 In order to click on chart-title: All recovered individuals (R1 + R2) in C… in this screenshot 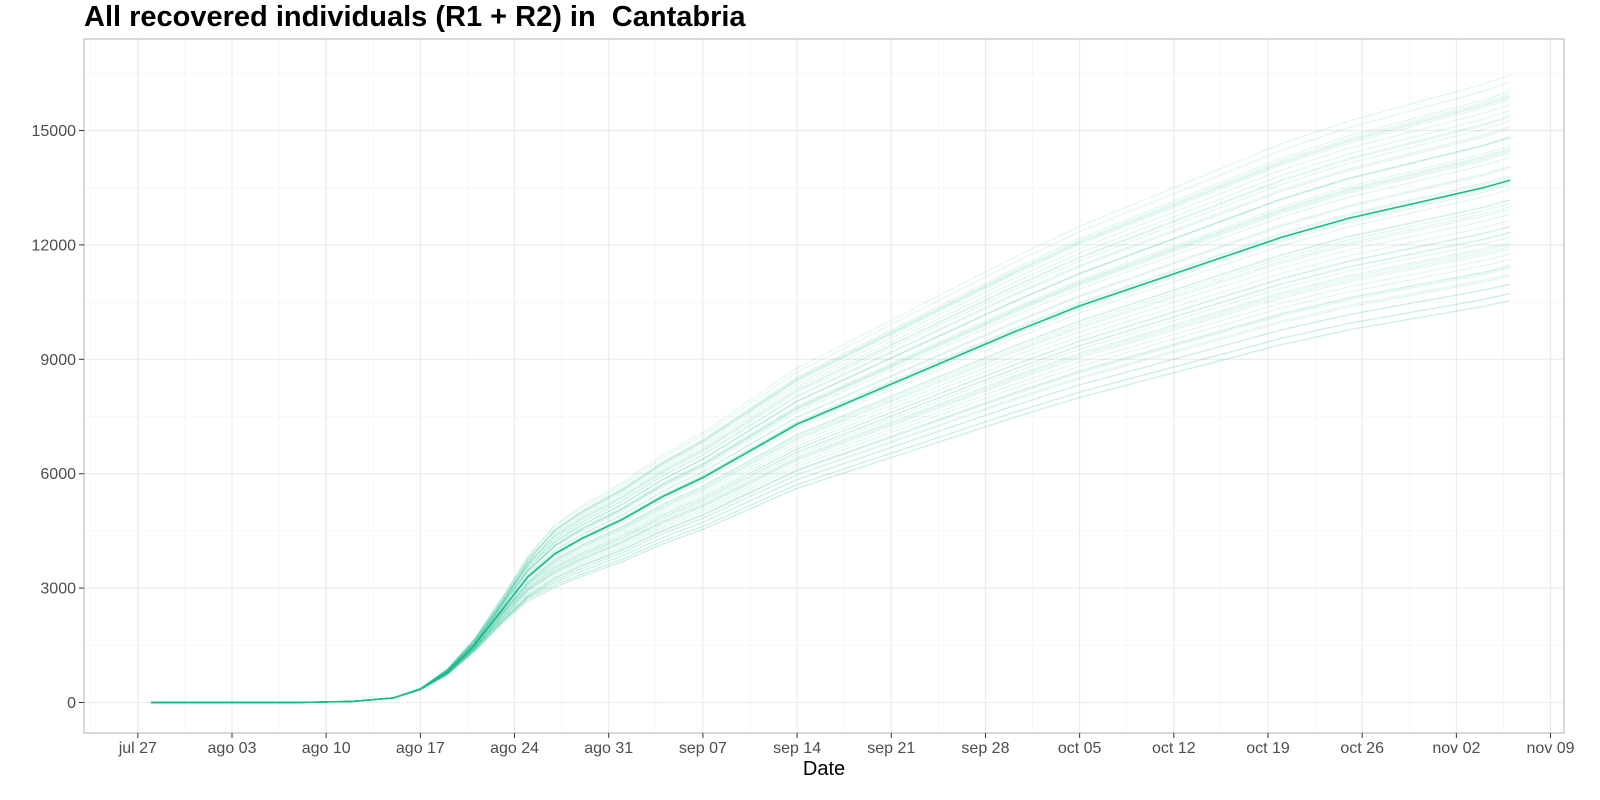, I will do `click(415, 17)`.